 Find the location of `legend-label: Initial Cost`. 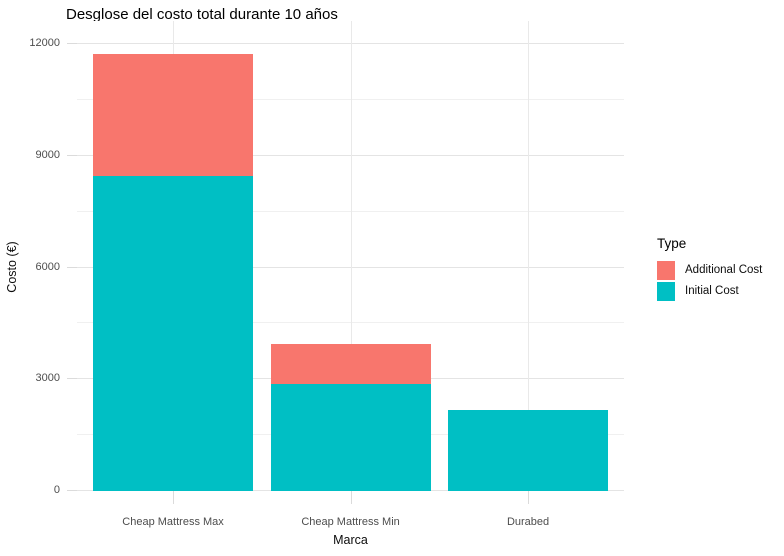

legend-label: Initial Cost is located at coordinates (712, 291).